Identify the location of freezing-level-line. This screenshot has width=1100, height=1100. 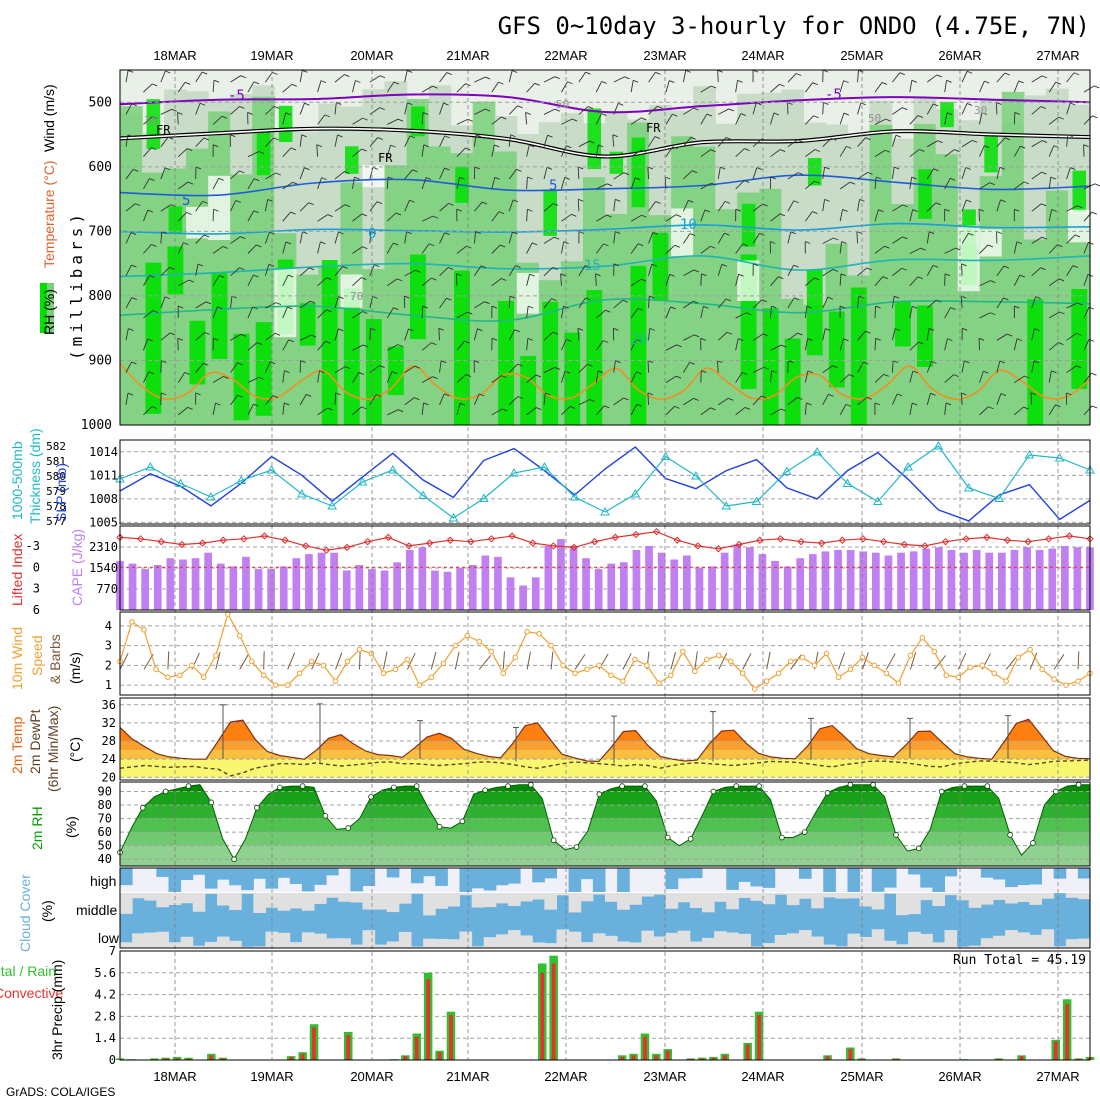
(605, 142).